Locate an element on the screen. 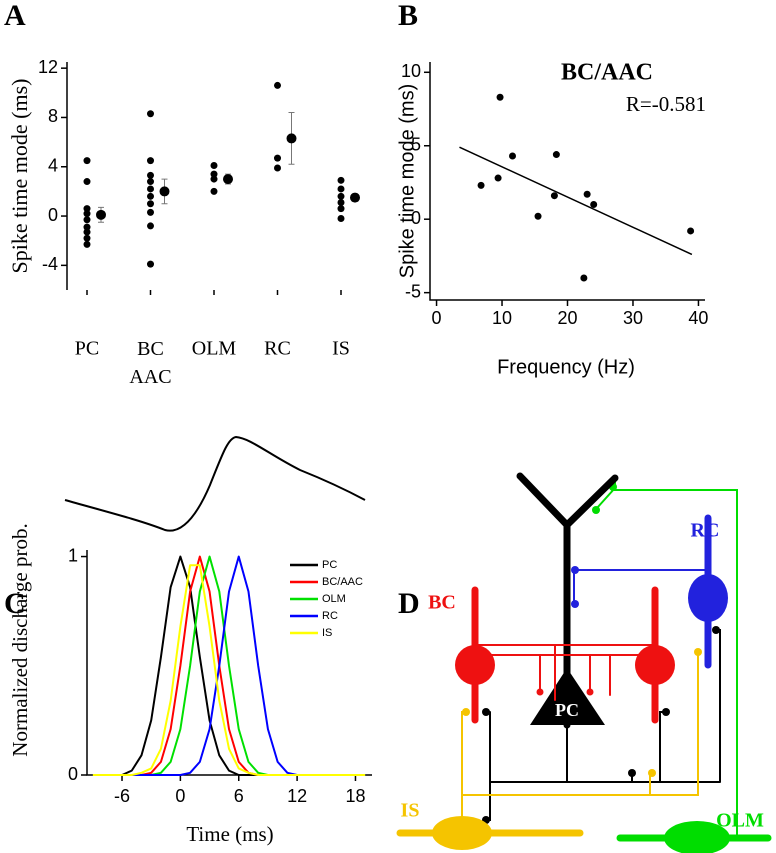  x-tick-label: BC AAC is located at coordinates (150, 363).